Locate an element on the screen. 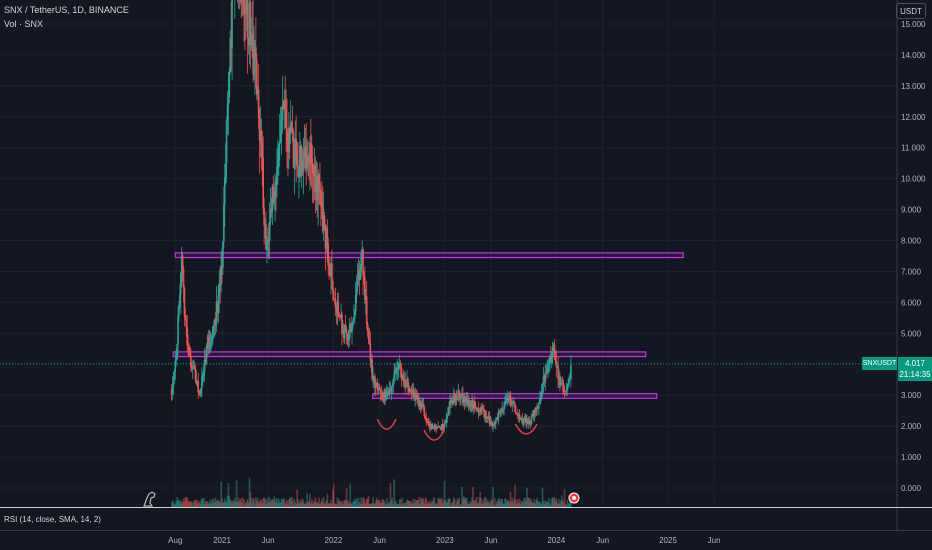 This screenshot has height=550, width=932. y-tick-label: 0.000 is located at coordinates (911, 488).